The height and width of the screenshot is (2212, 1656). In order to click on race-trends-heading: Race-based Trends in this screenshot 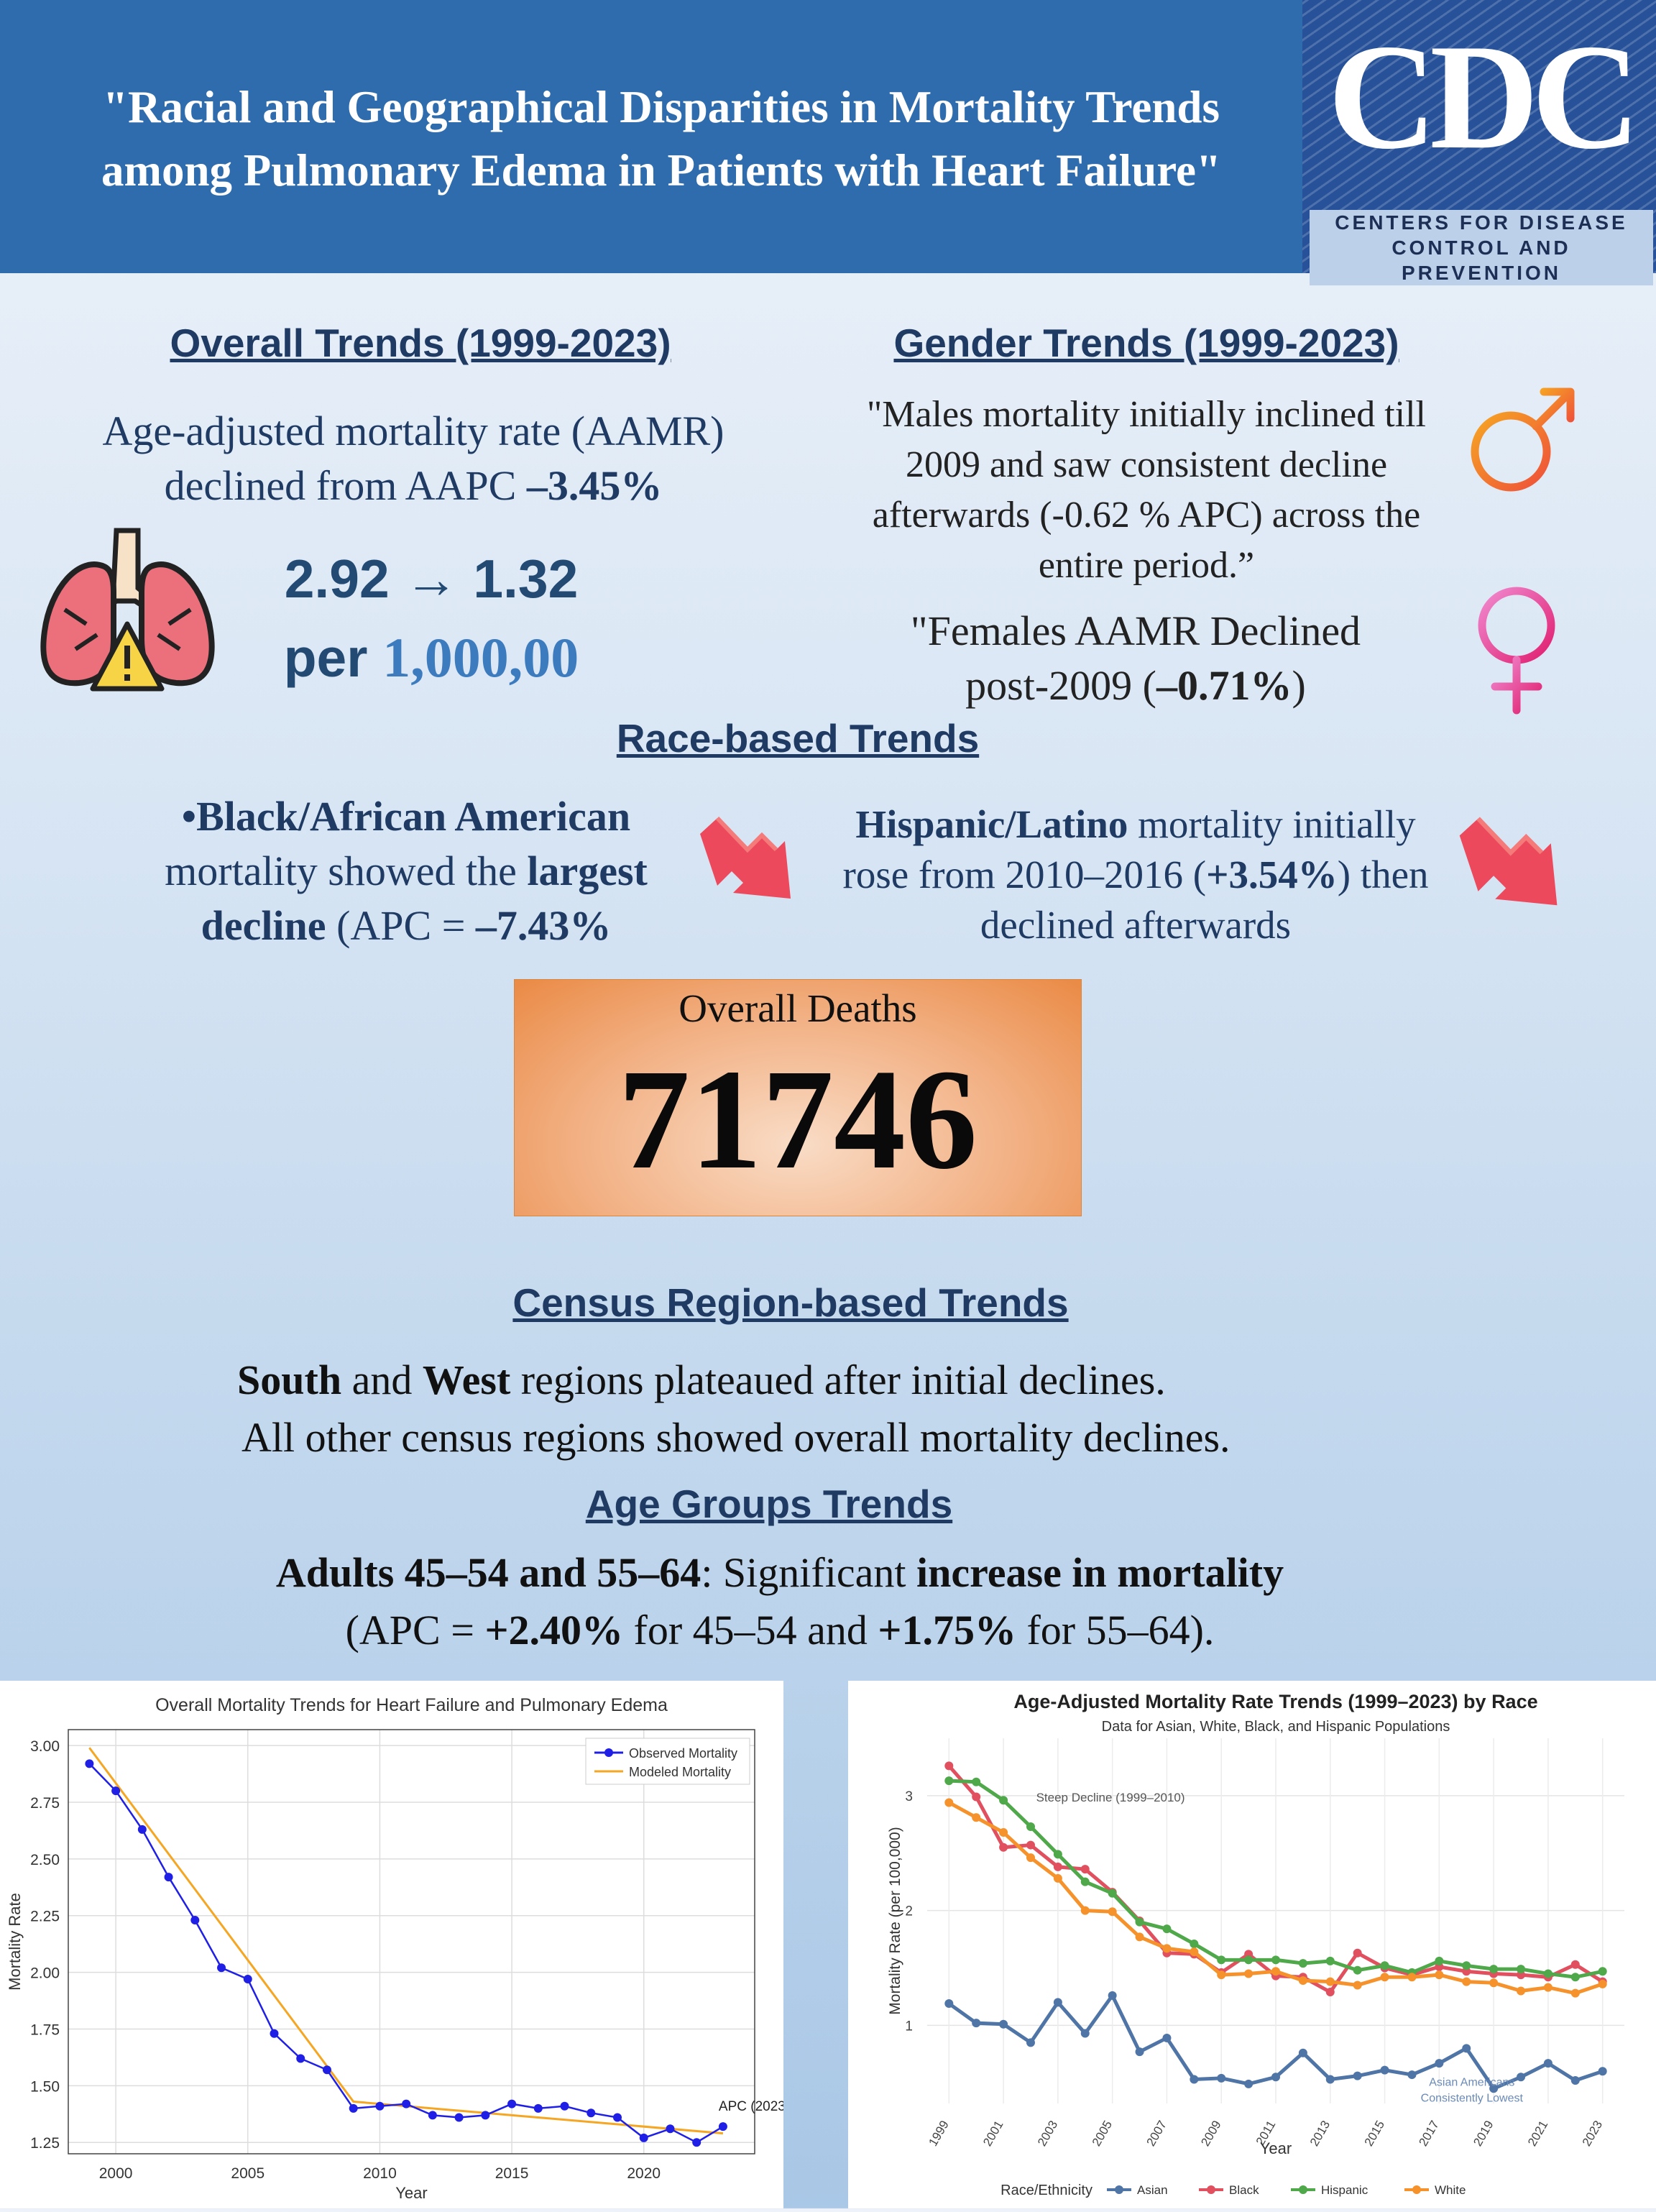, I will do `click(798, 738)`.